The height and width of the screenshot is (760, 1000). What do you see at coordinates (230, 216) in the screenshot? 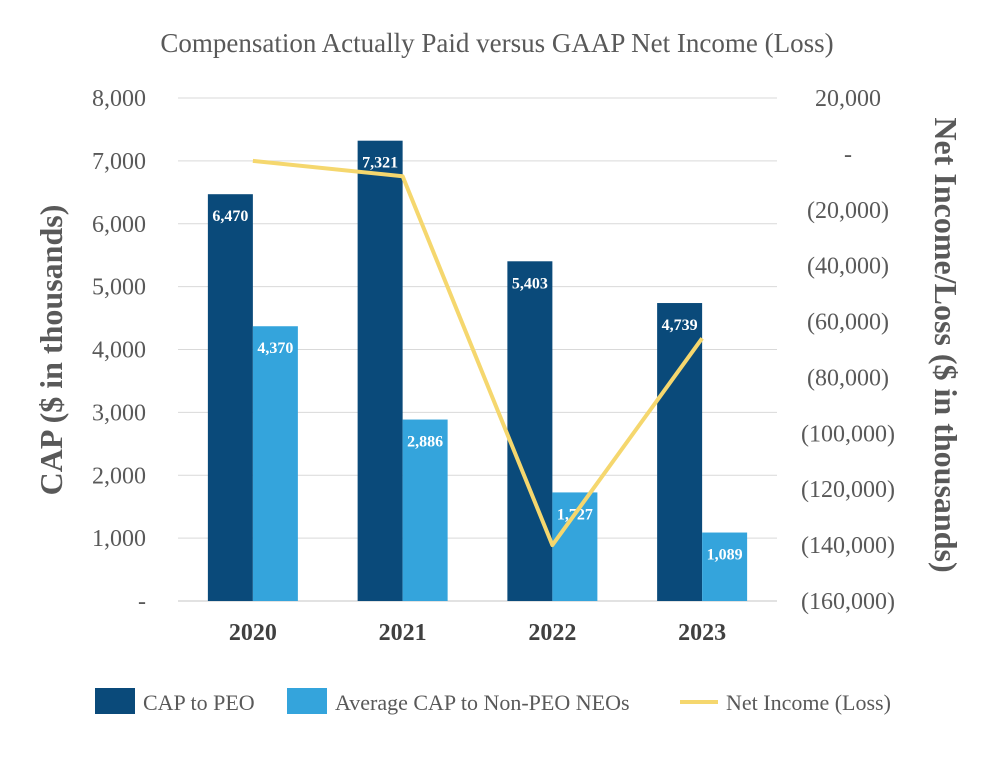
I see `bar-value-label: 6,470` at bounding box center [230, 216].